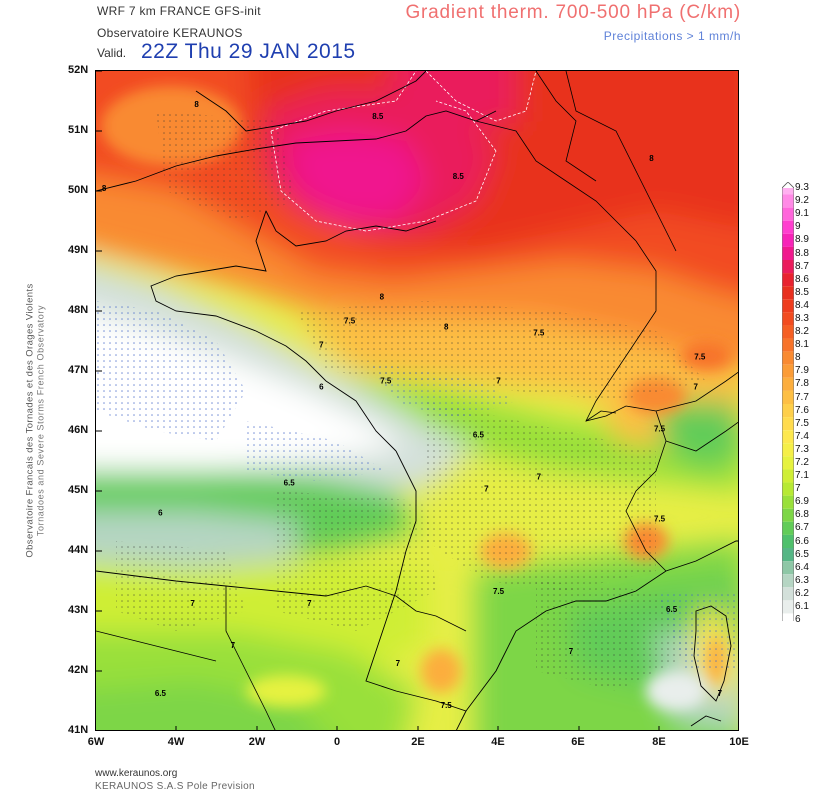  Describe the element at coordinates (78, 130) in the screenshot. I see `lat-label-51n: 51N` at that location.